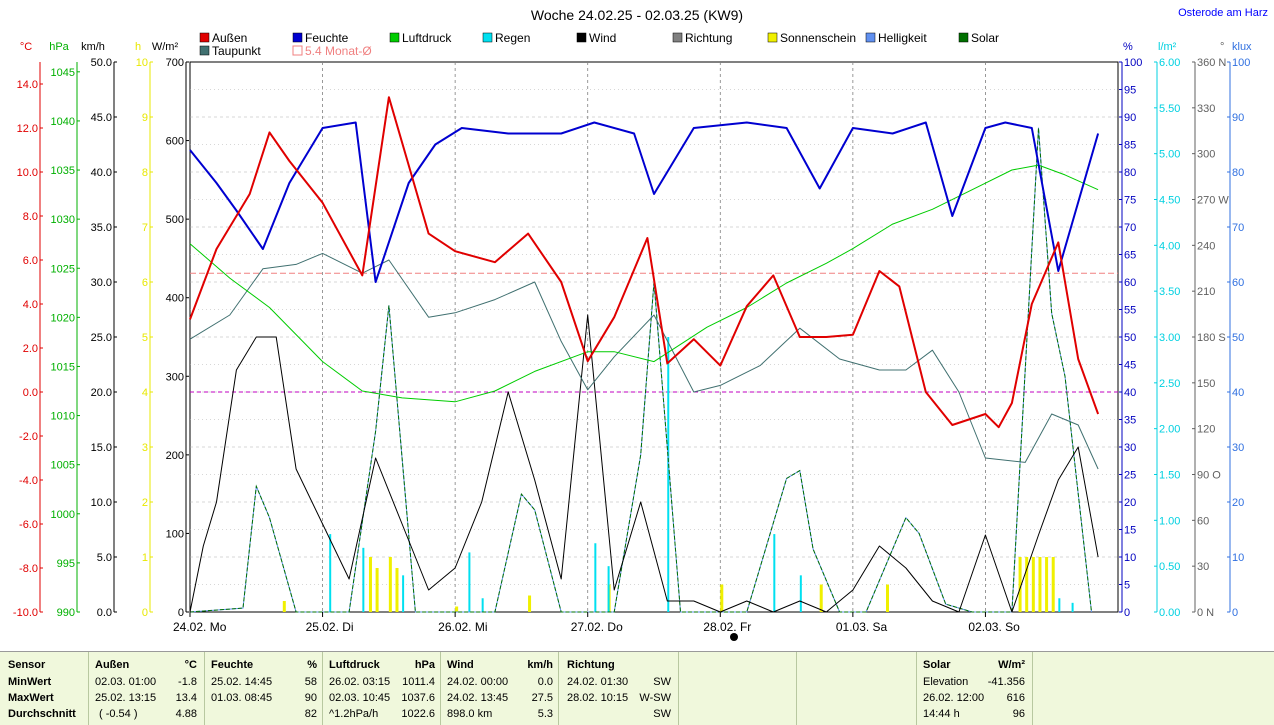 This screenshot has height=725, width=1274. What do you see at coordinates (1133, 63) in the screenshot?
I see `humidity-axis-label: 100` at bounding box center [1133, 63].